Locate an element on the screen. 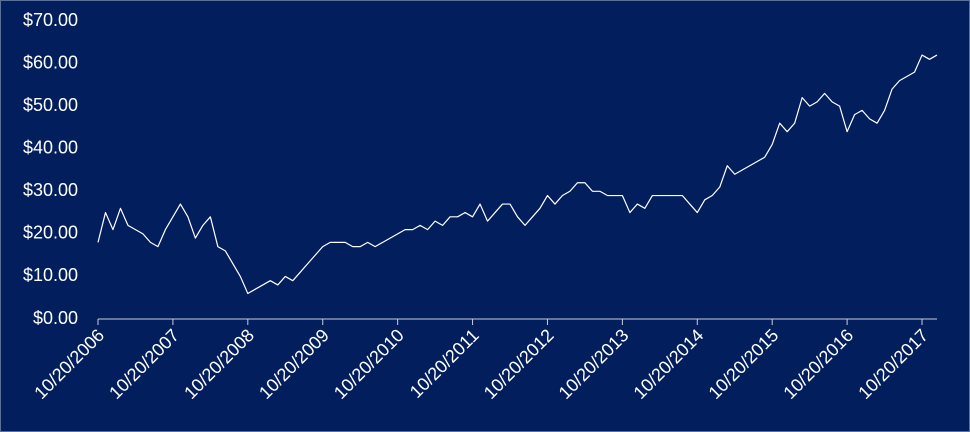  y-tick-label: $50.00 is located at coordinates (50, 105).